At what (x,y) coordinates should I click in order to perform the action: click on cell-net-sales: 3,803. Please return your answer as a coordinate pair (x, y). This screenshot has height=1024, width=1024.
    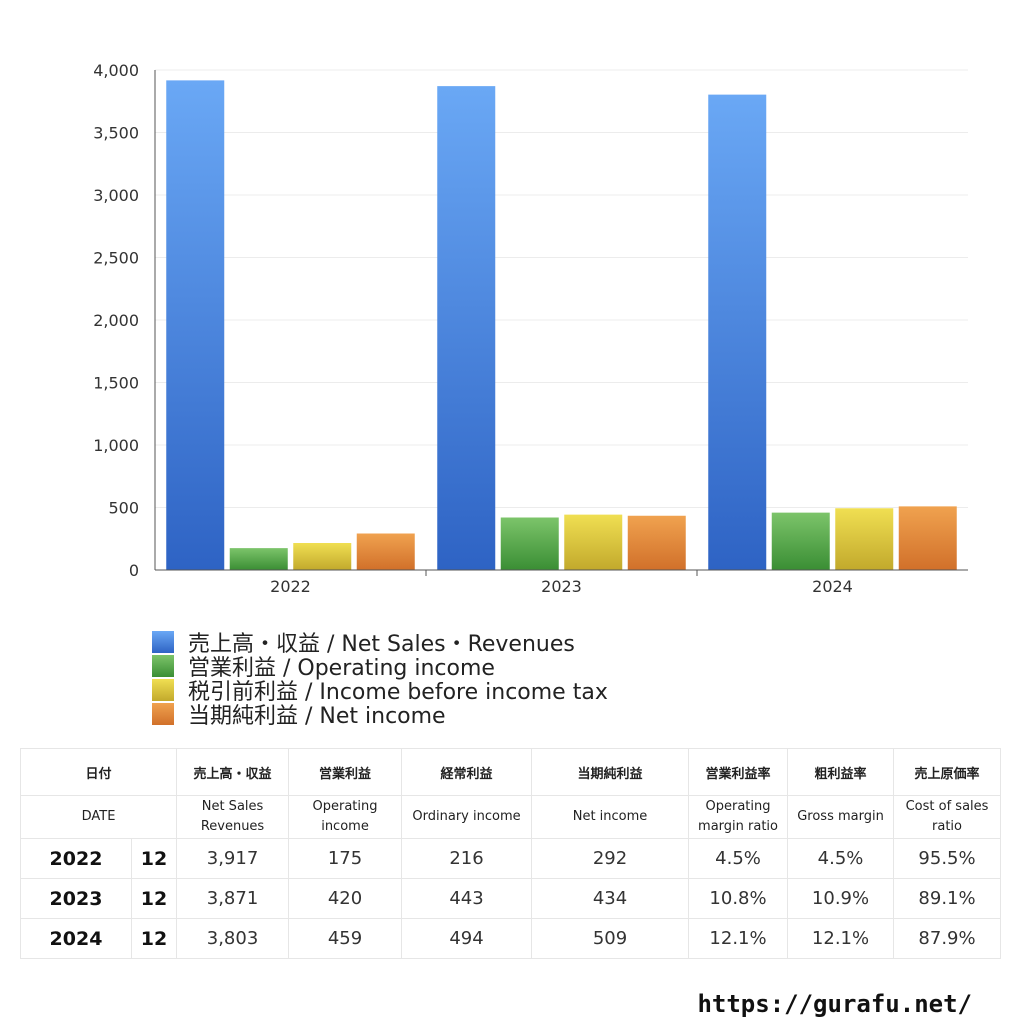
    Looking at the image, I should click on (233, 938).